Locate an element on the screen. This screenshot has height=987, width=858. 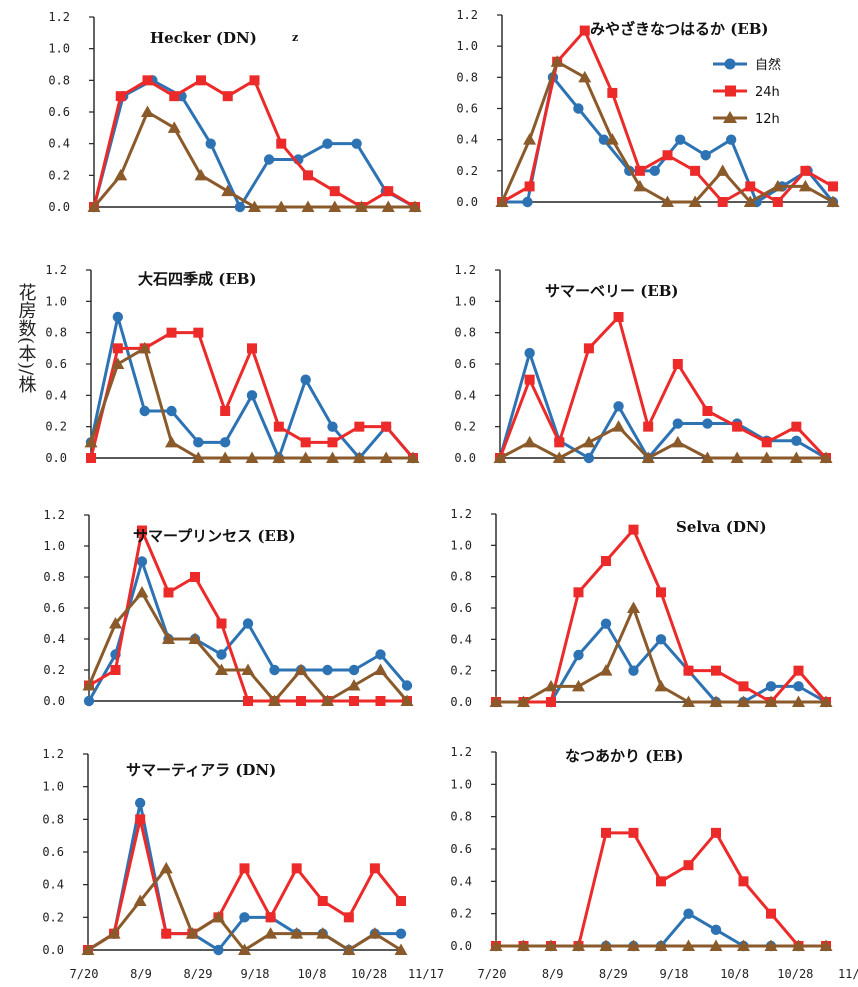
chart-panel: 0.0 0.2 0.4 0.6 0.8 1.0 1.2 みやざきなつはるか (EB) is located at coordinates (648, 108).